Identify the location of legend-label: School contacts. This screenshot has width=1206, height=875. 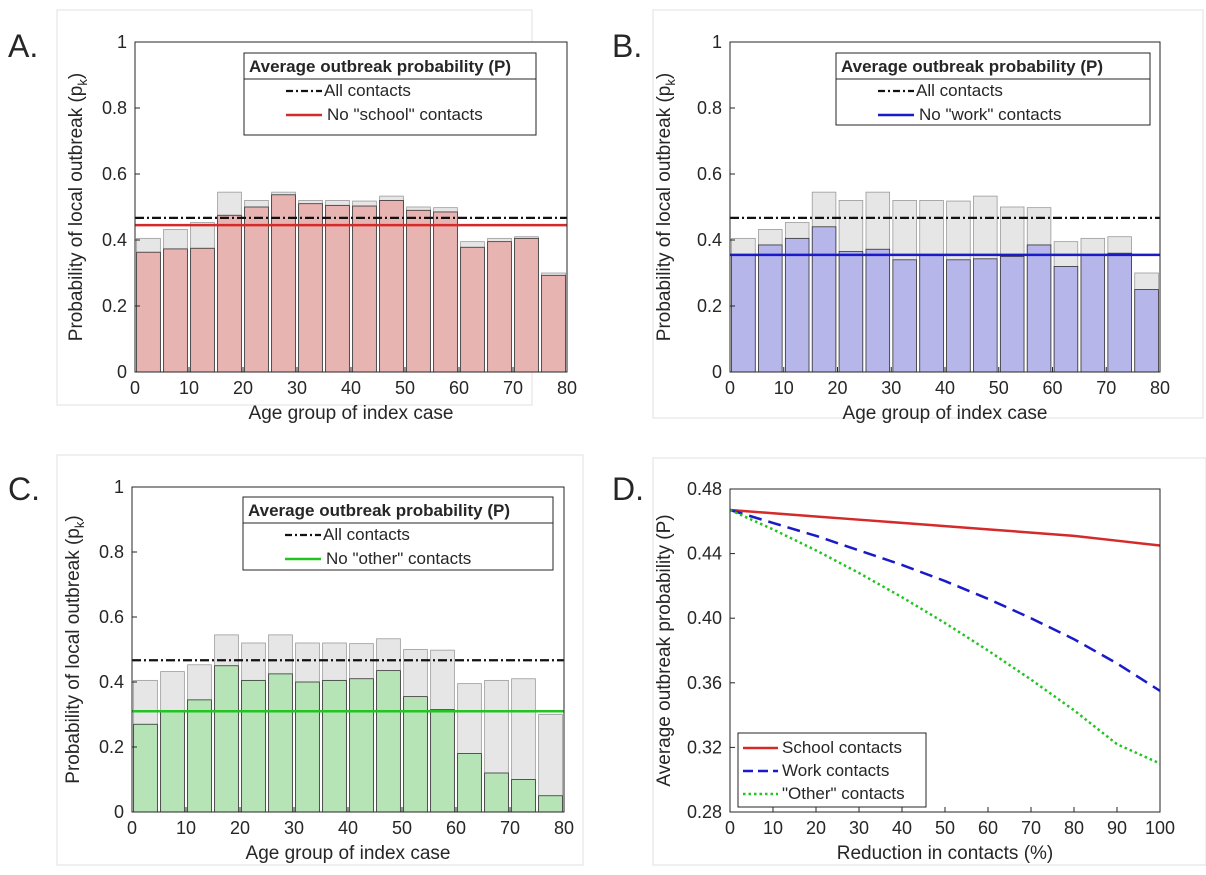
(842, 747).